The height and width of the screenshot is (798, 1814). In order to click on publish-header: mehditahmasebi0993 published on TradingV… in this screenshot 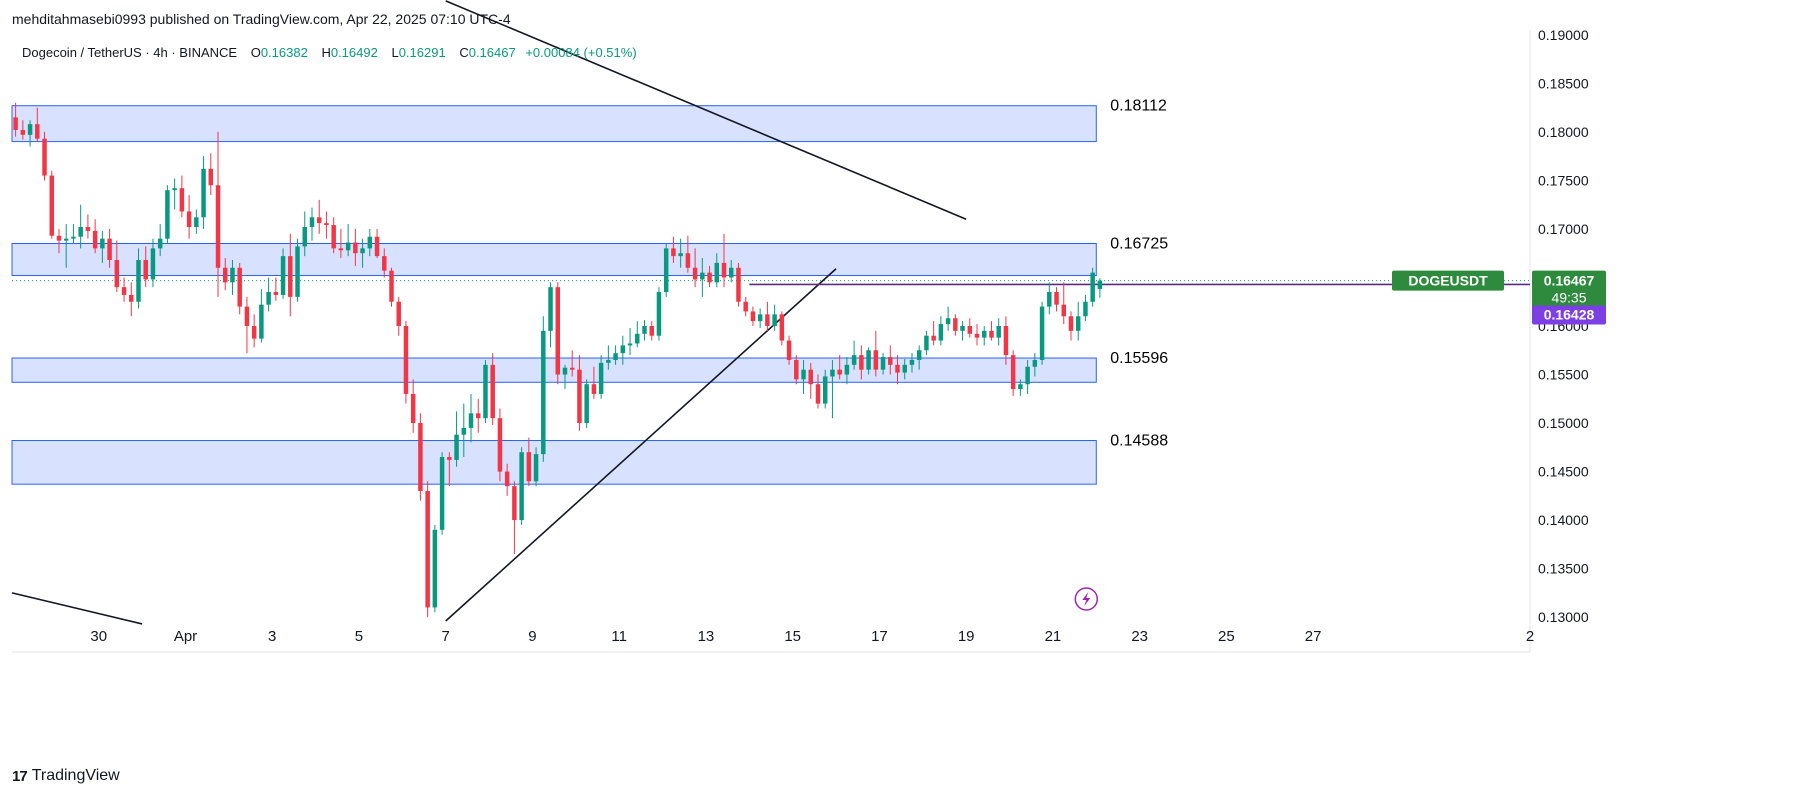, I will do `click(261, 19)`.